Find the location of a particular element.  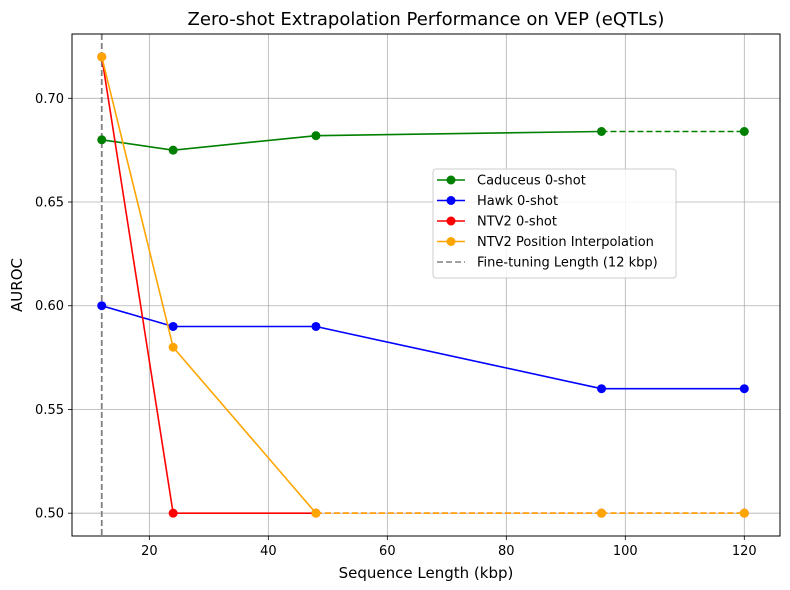

x-tick-label: 80 is located at coordinates (506, 551).